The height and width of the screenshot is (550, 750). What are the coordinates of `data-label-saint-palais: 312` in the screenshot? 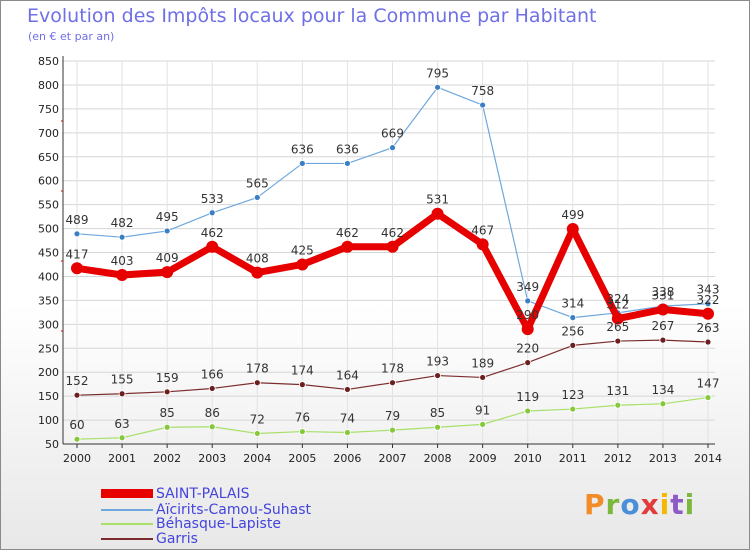 It's located at (617, 305).